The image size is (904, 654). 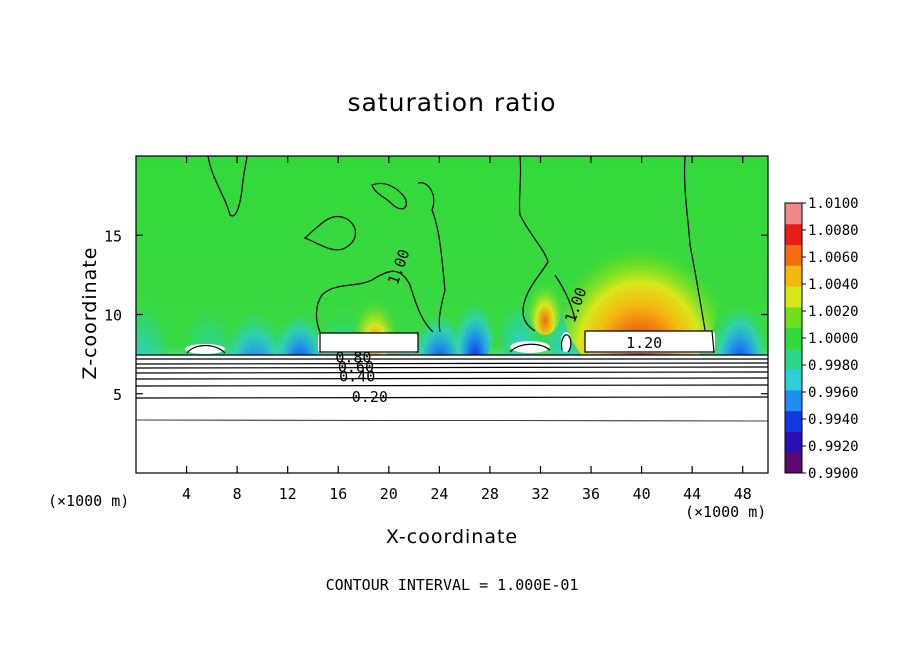 What do you see at coordinates (833, 447) in the screenshot?
I see `colorbar-tick-label: 0.9920` at bounding box center [833, 447].